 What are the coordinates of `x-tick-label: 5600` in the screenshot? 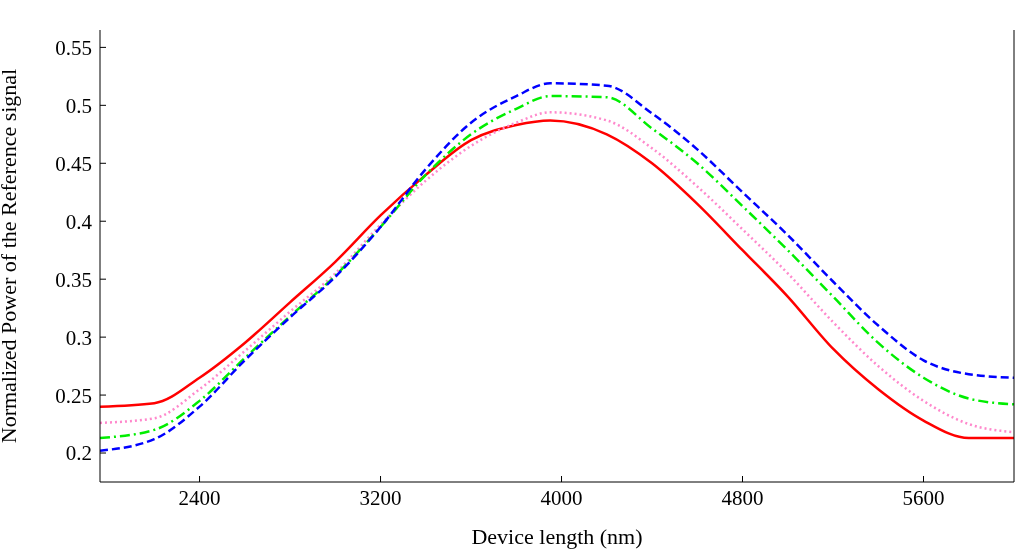 It's located at (923, 497).